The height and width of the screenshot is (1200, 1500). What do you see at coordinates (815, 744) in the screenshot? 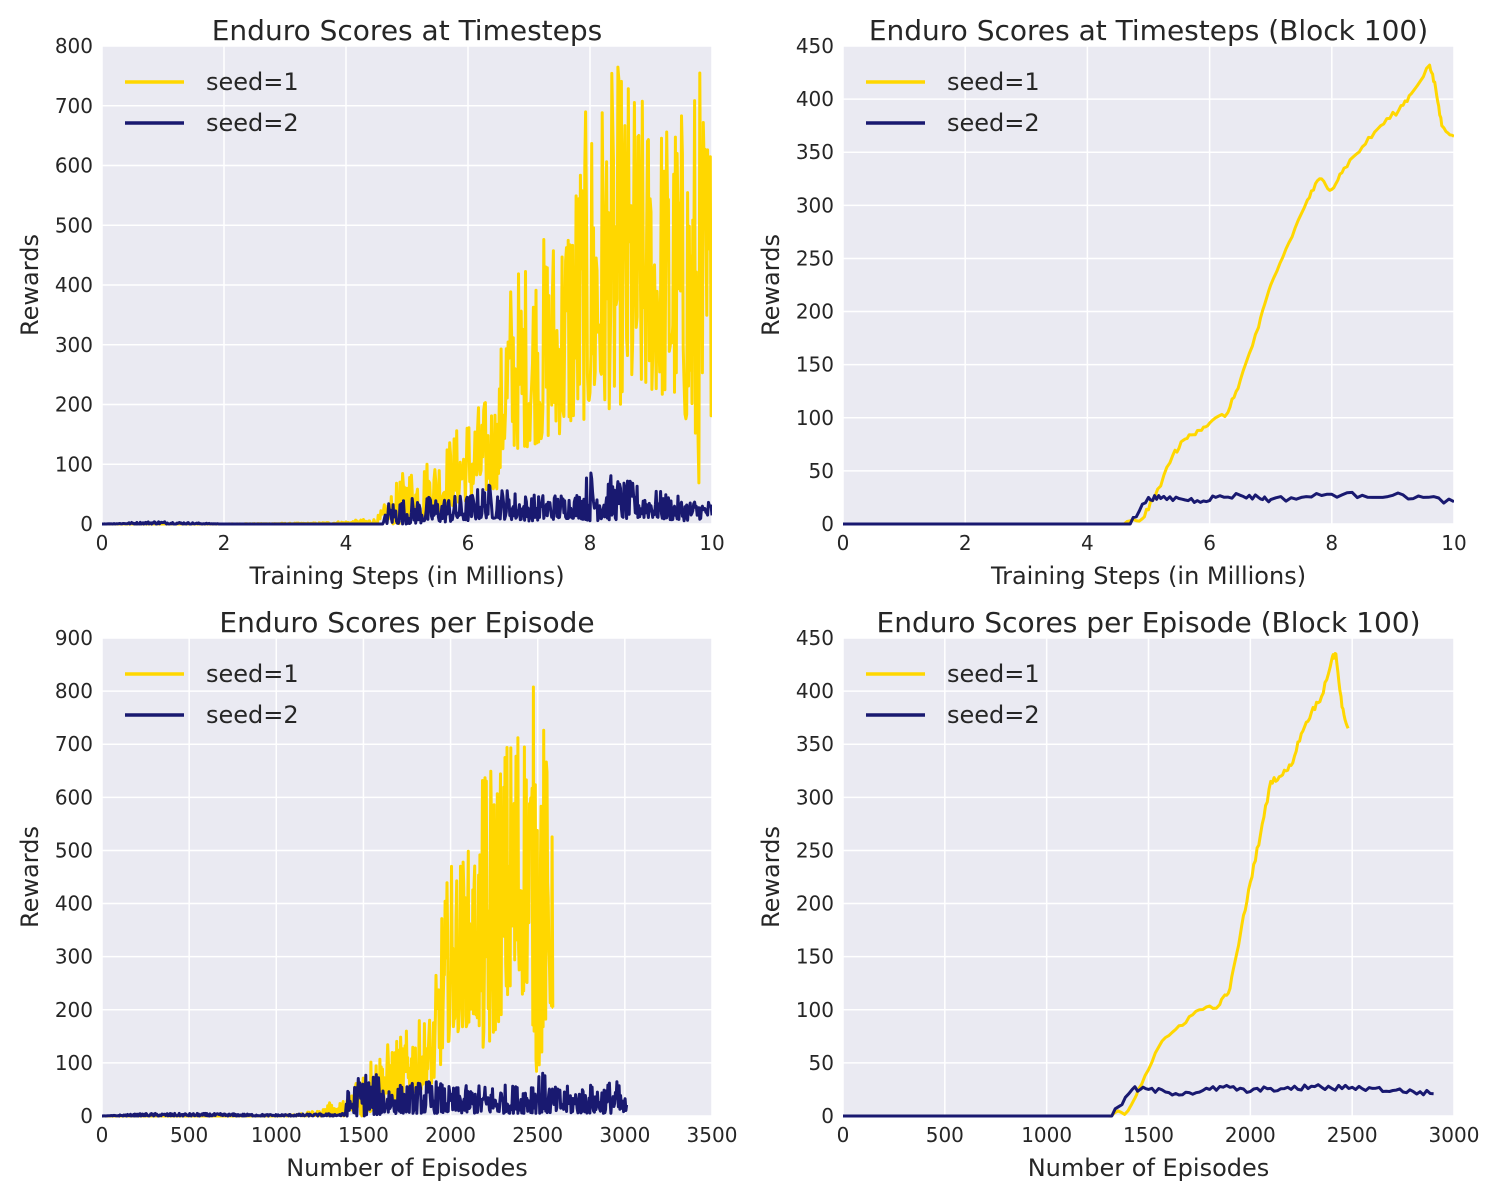
I see `y-tick-label: 350` at bounding box center [815, 744].